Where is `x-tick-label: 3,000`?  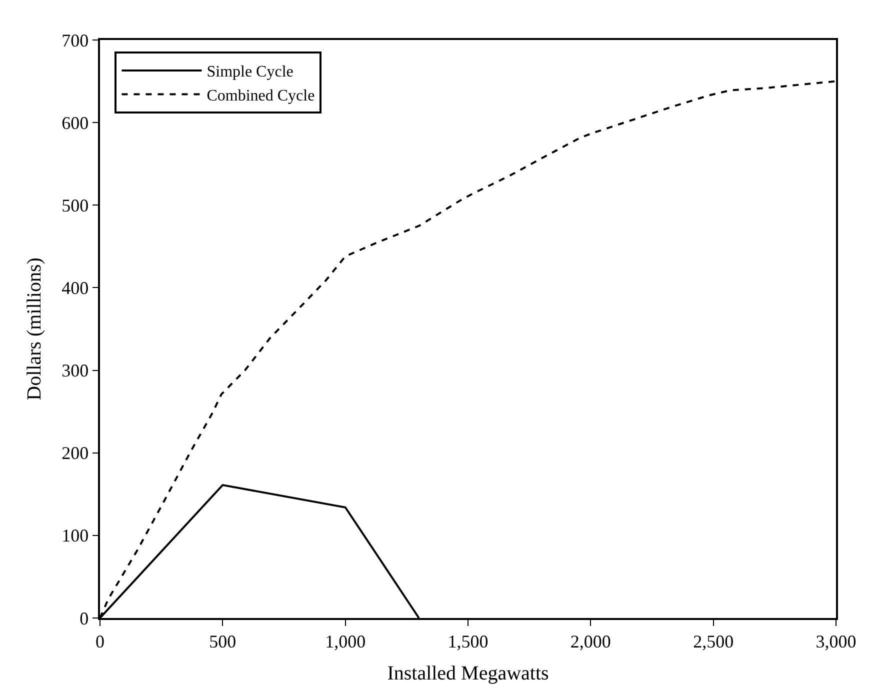
x-tick-label: 3,000 is located at coordinates (836, 641).